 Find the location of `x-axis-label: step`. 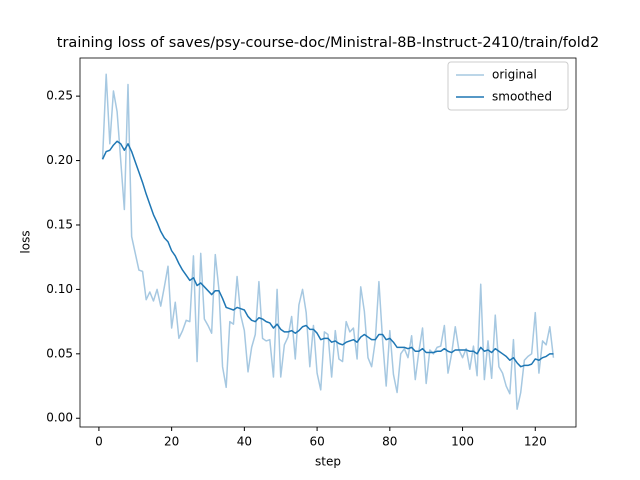

x-axis-label: step is located at coordinates (328, 462).